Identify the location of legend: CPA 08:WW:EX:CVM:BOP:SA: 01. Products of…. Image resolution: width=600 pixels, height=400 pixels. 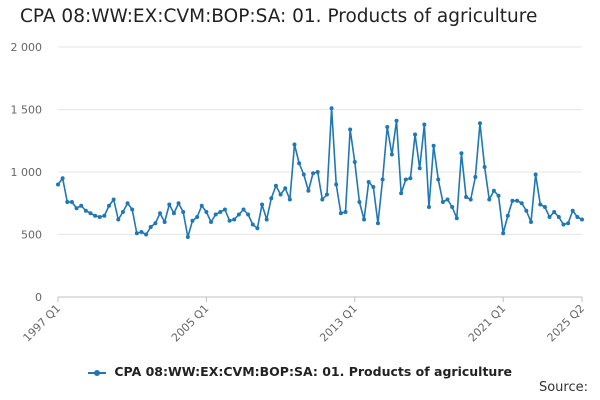
(300, 371).